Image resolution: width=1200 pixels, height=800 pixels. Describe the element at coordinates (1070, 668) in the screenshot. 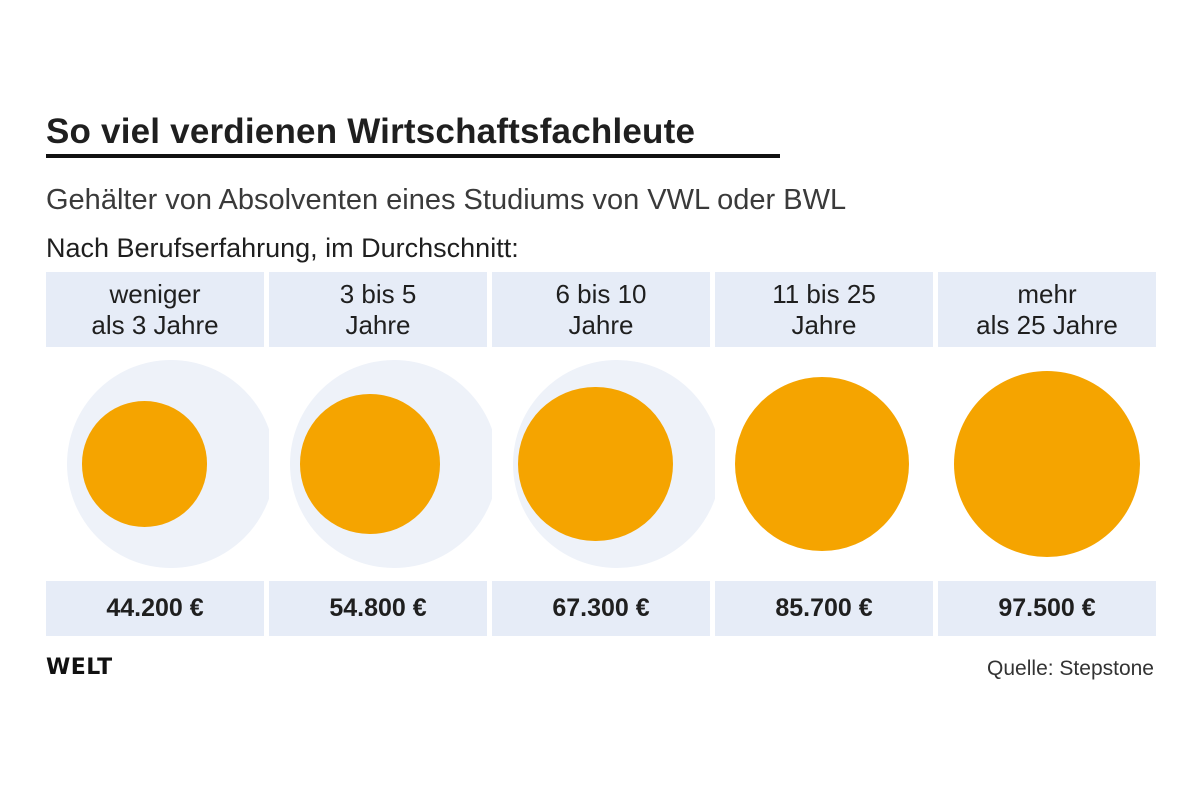

I see `source-note: Quelle: Stepstone` at that location.